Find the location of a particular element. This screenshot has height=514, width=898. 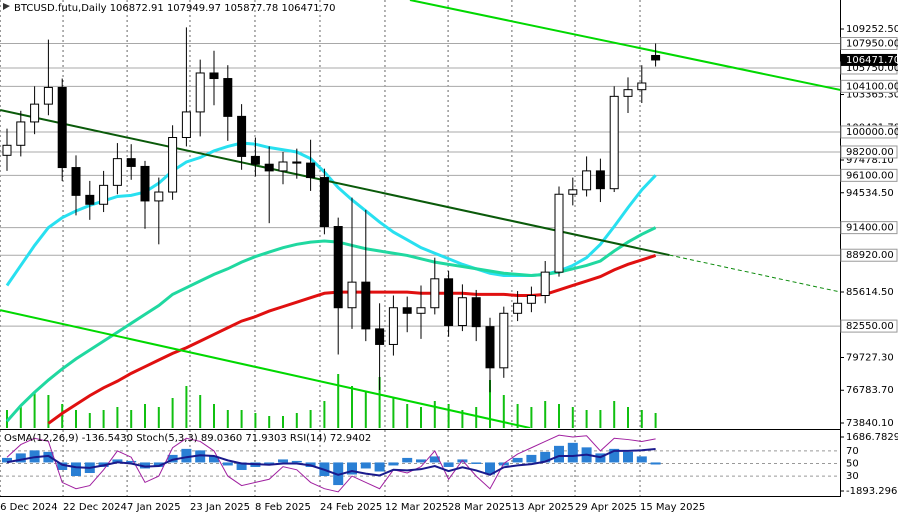

level-label: 96100.00 is located at coordinates (870, 175).